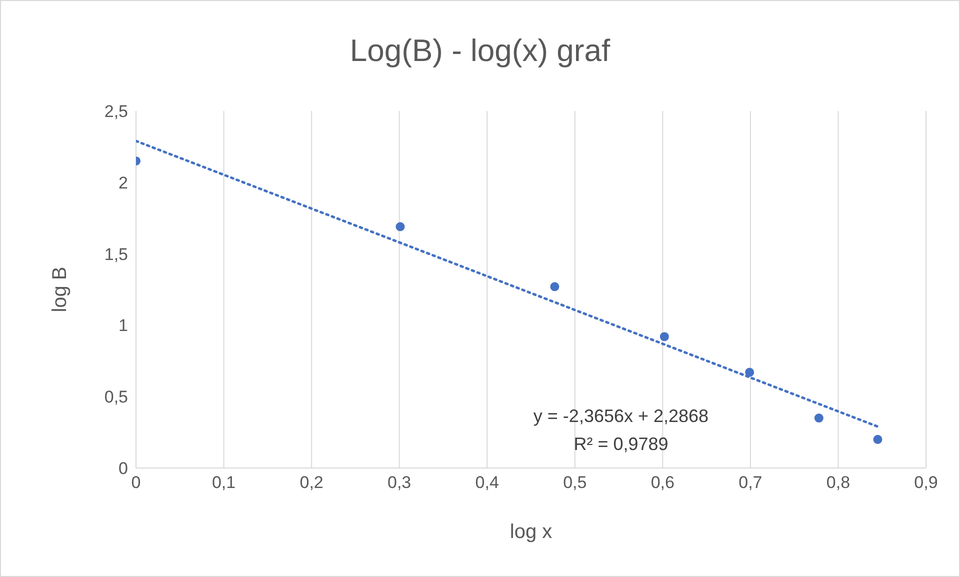  I want to click on x-axis-title: log x, so click(531, 532).